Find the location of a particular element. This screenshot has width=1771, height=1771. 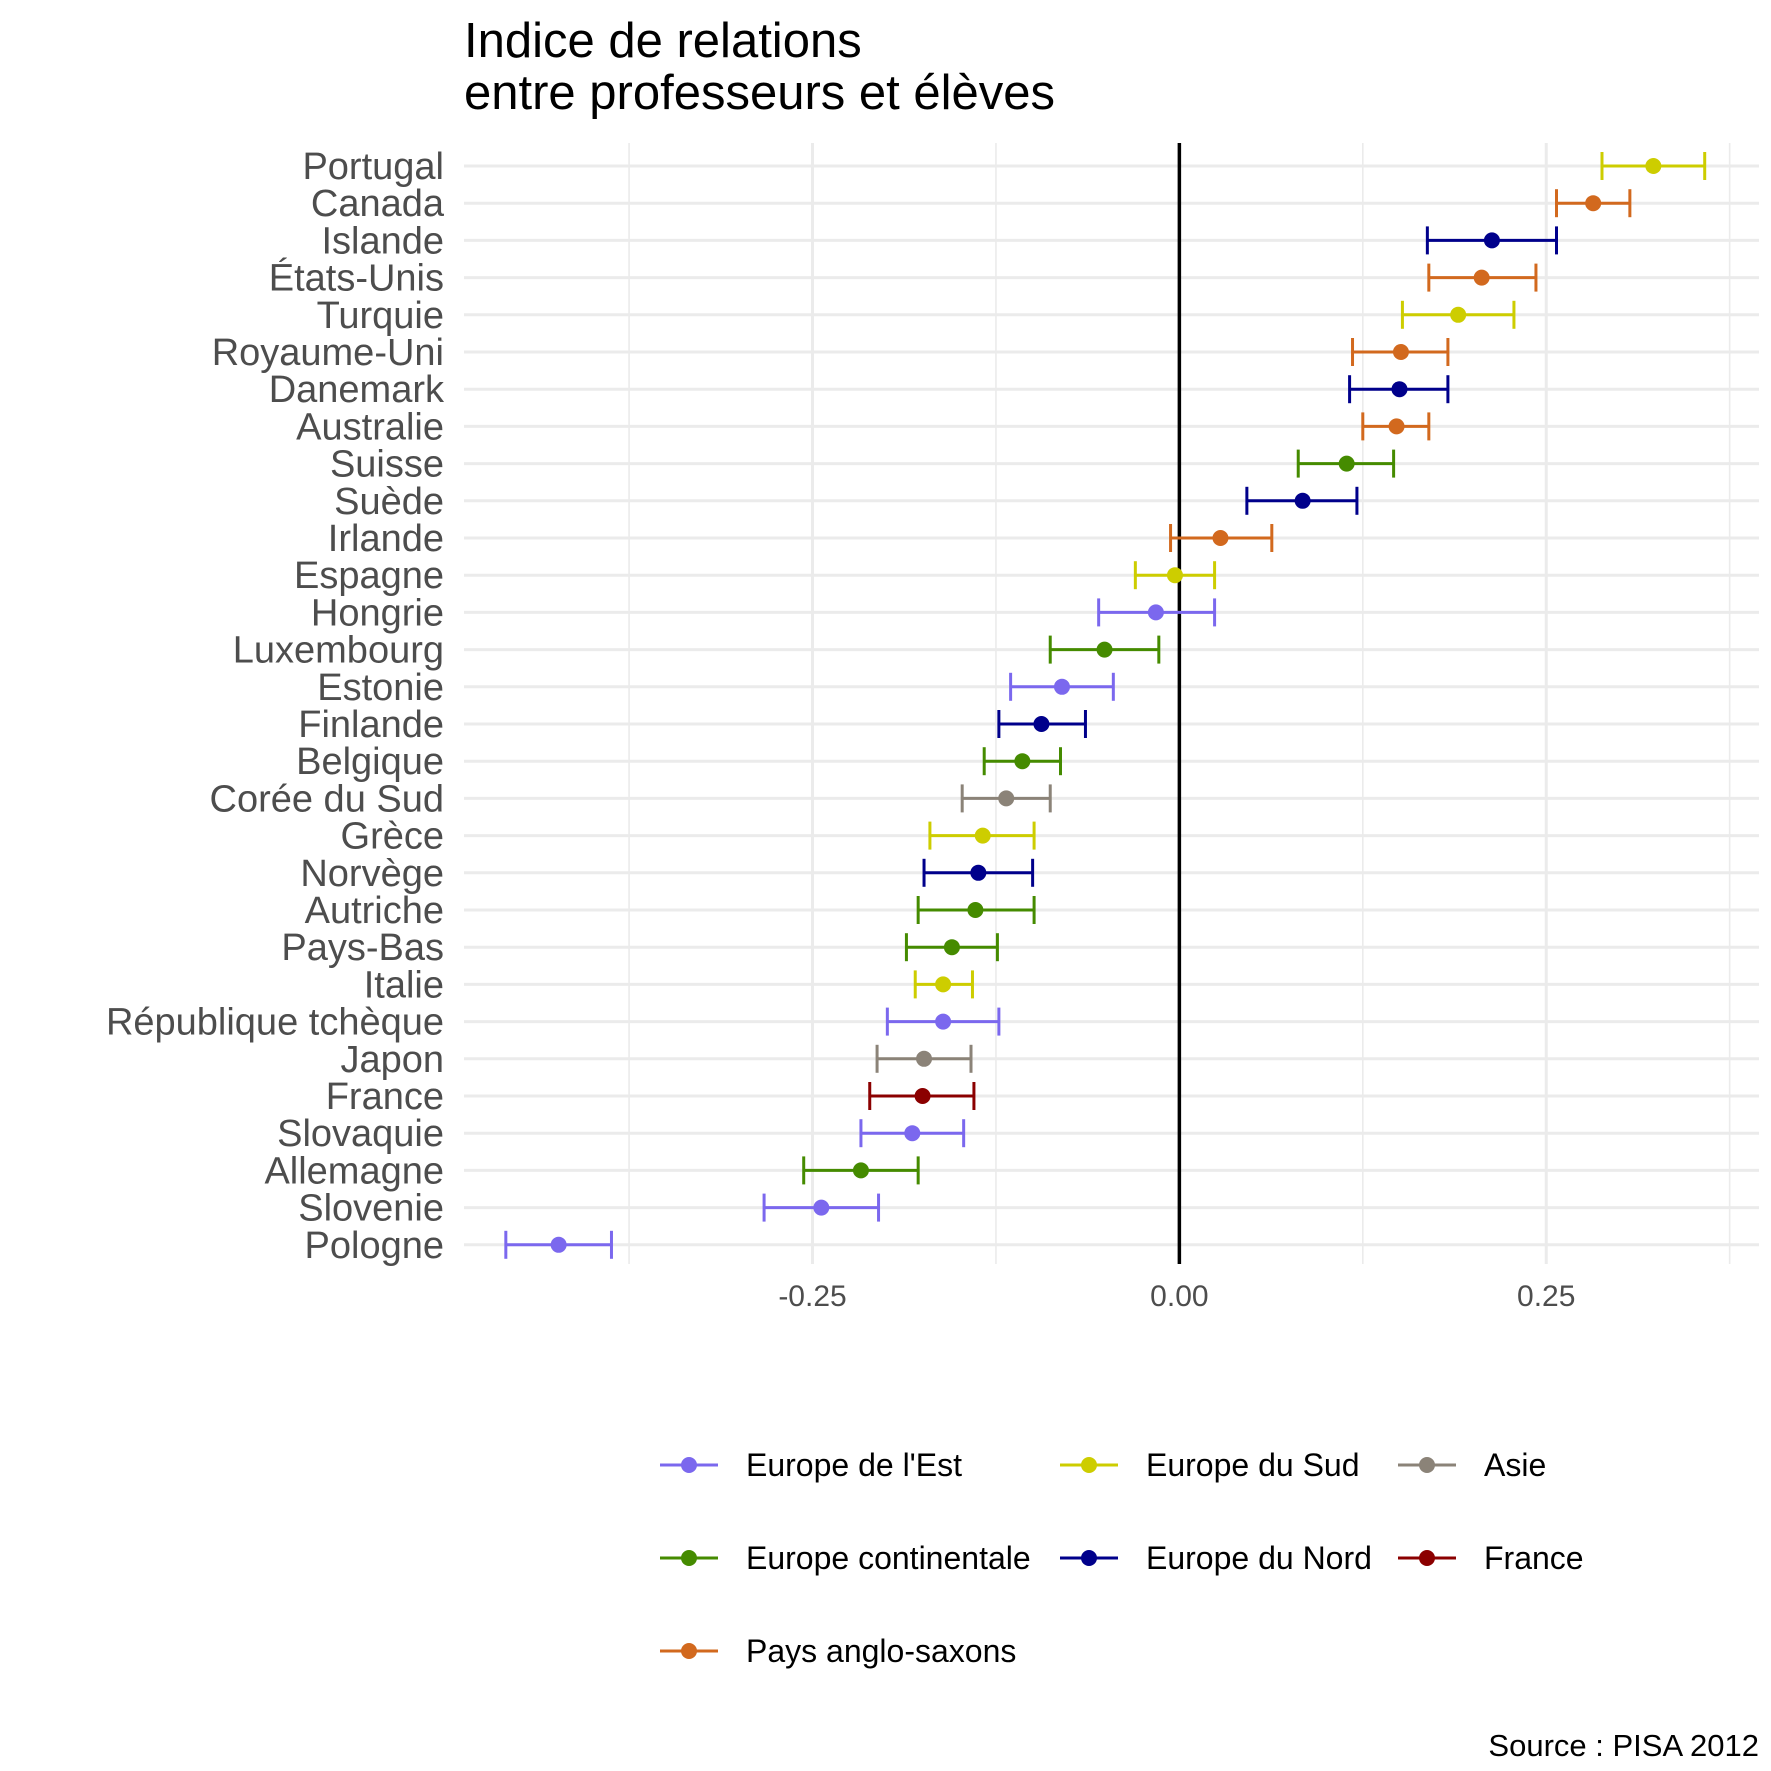

chart-title-line: Indice de relations is located at coordinates (663, 41).